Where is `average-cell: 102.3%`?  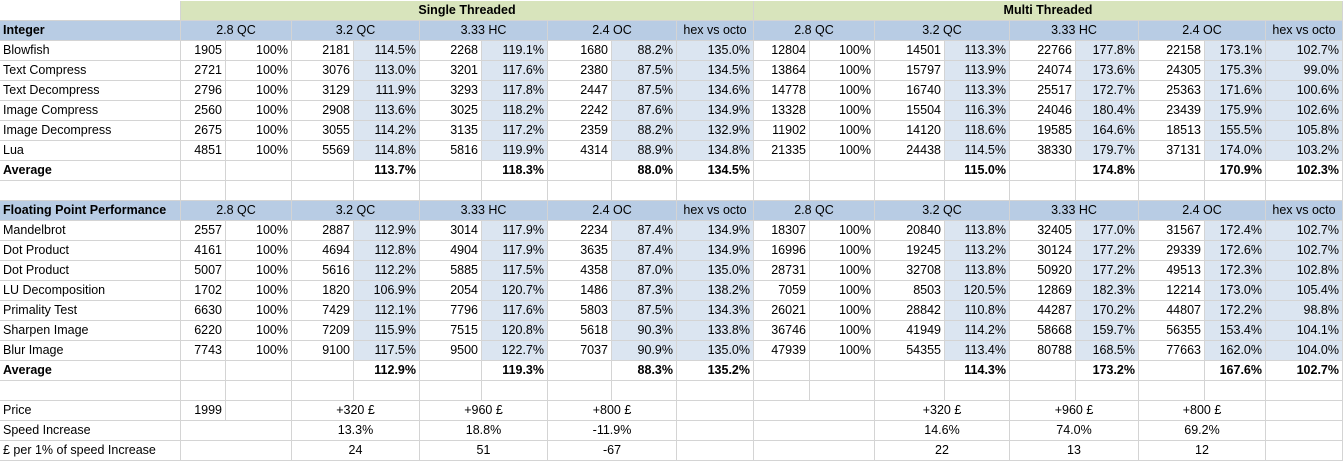
average-cell: 102.3% is located at coordinates (1304, 171).